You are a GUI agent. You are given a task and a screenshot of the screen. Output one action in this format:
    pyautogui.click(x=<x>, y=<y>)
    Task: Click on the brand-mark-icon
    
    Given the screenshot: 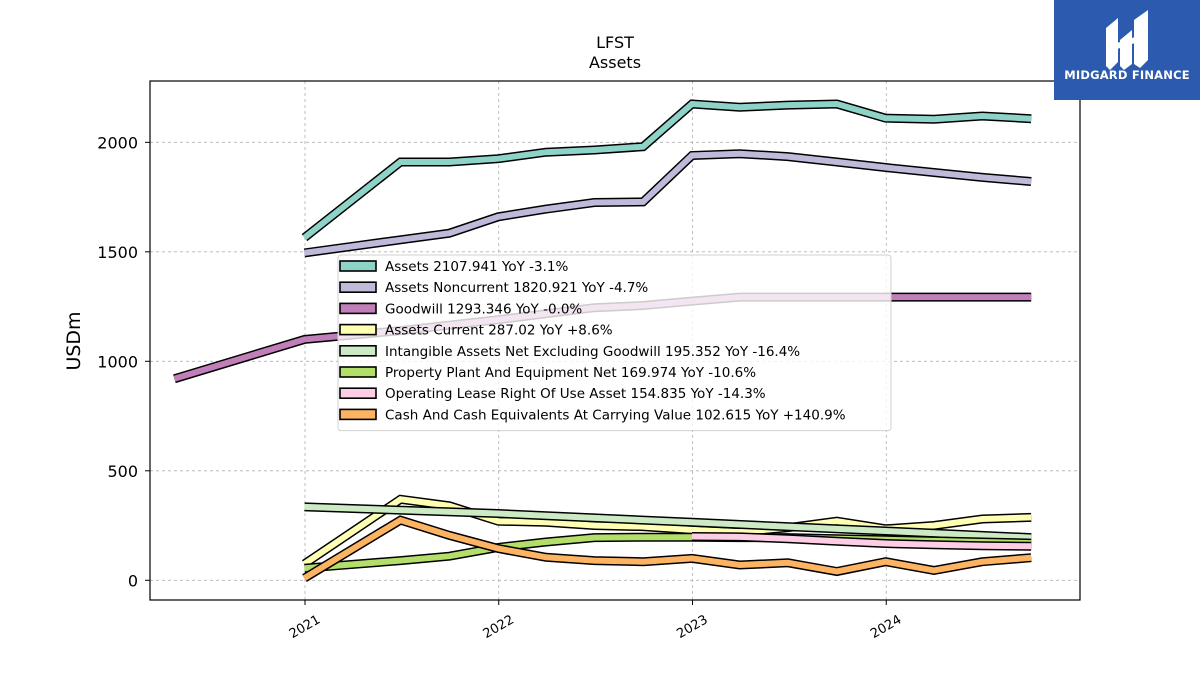 What is the action you would take?
    pyautogui.click(x=1127, y=40)
    